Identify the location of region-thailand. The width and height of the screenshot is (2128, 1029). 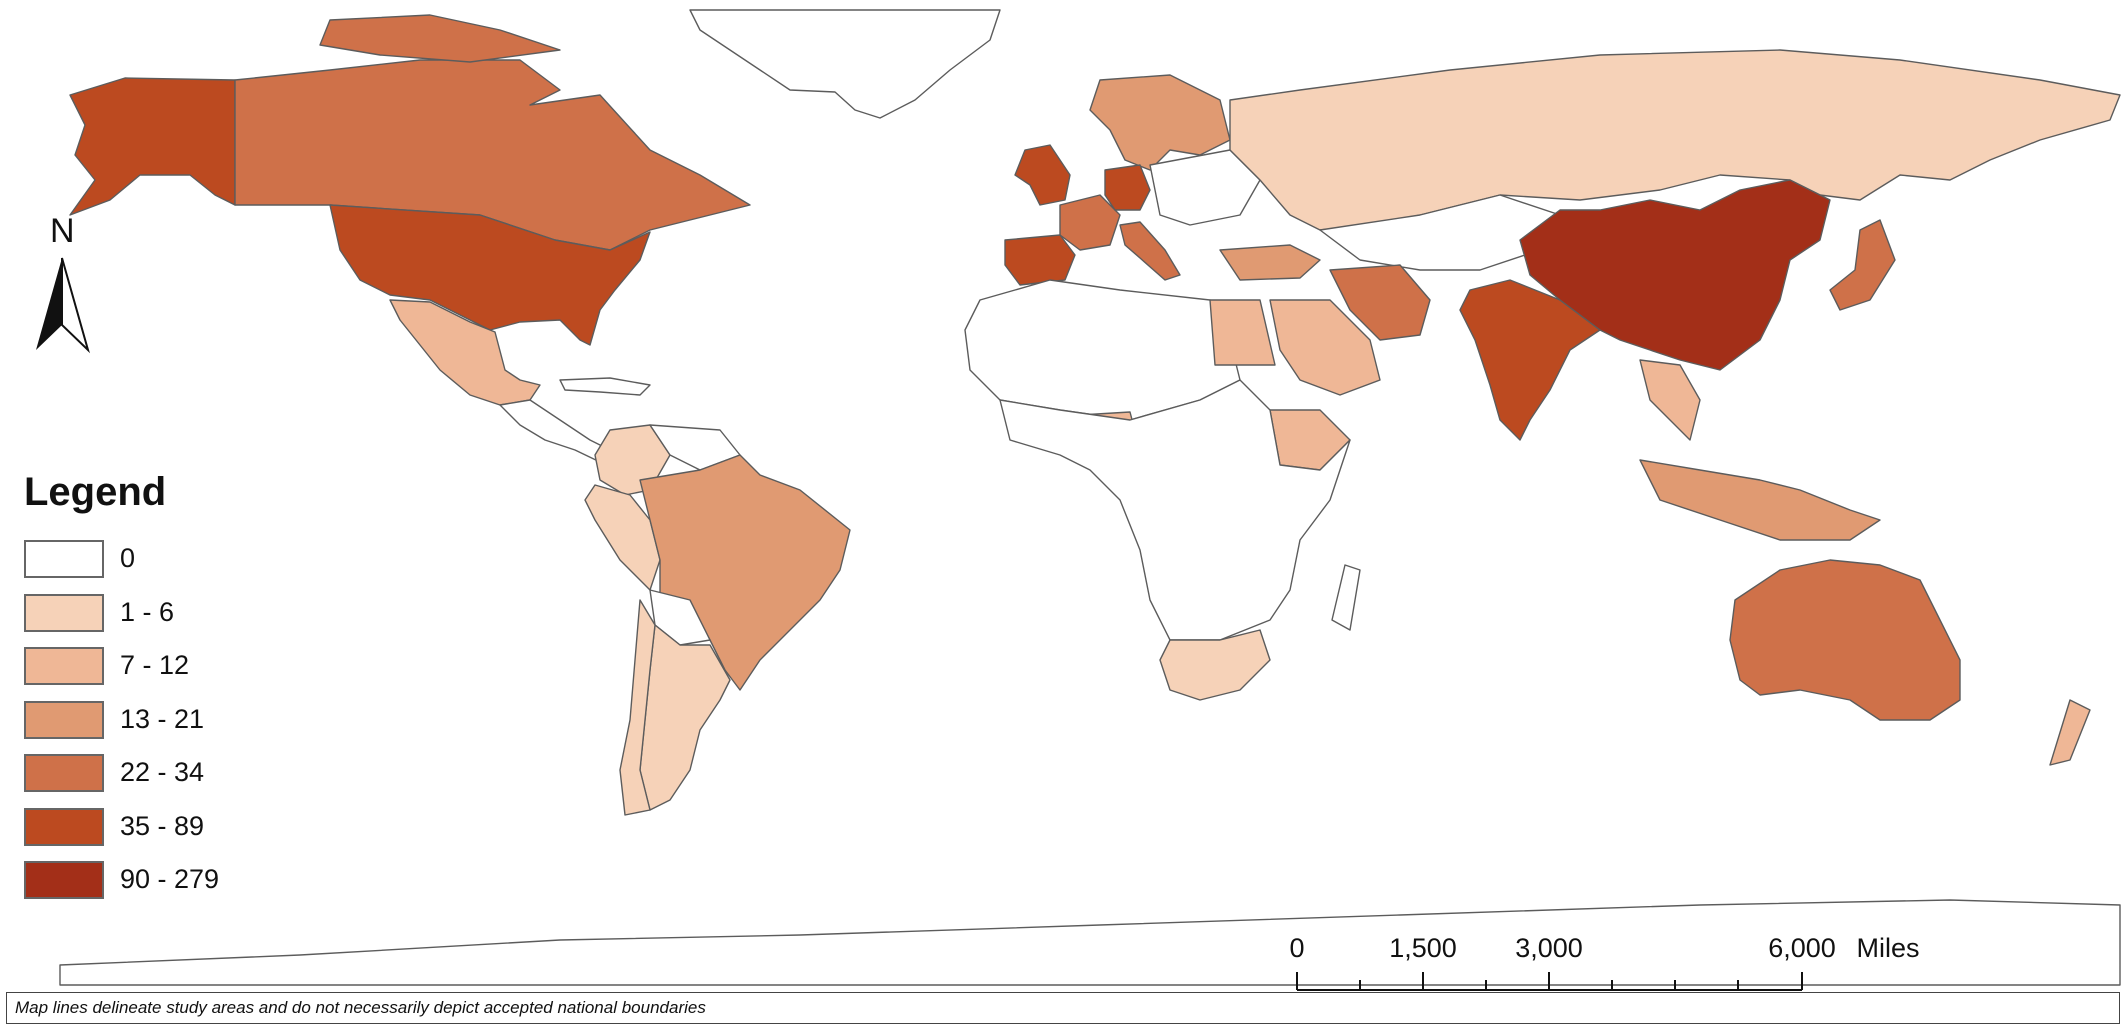
(1670, 400).